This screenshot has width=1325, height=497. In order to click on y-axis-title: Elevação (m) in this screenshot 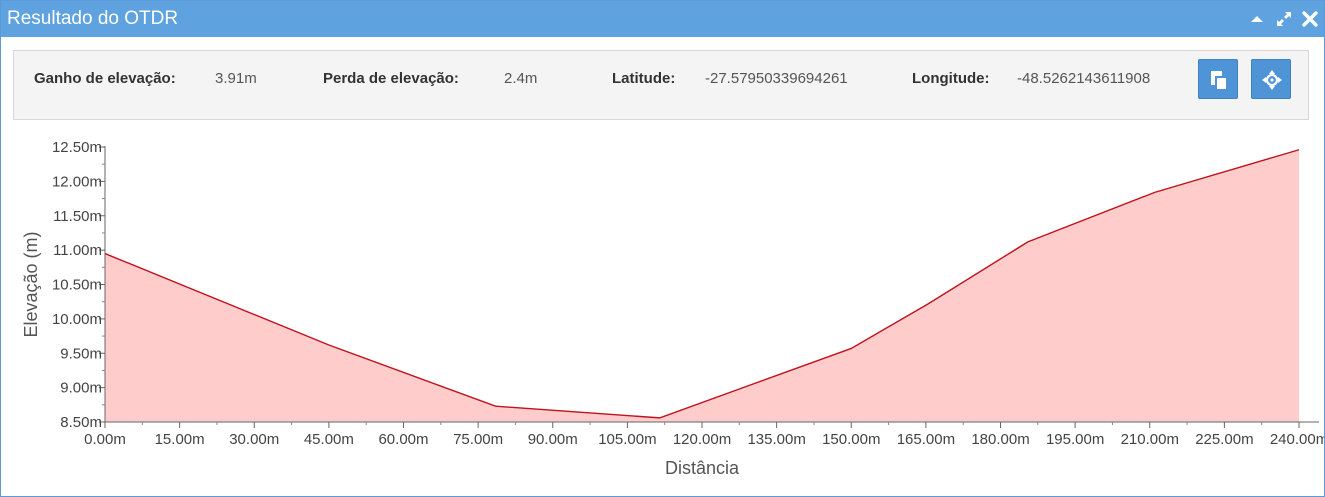, I will do `click(31, 284)`.